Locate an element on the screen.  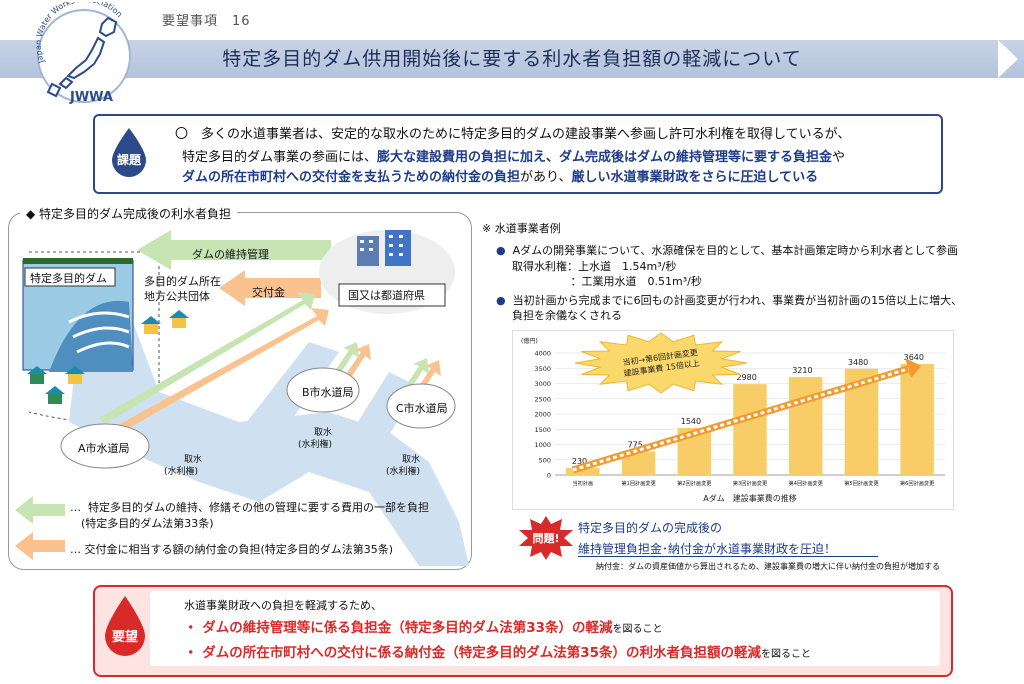
data-label: 2980 is located at coordinates (746, 377).